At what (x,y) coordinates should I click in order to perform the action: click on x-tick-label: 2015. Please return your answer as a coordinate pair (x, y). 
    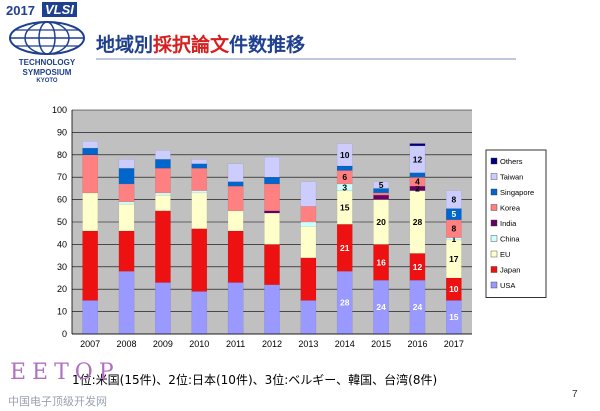
    Looking at the image, I should click on (381, 344).